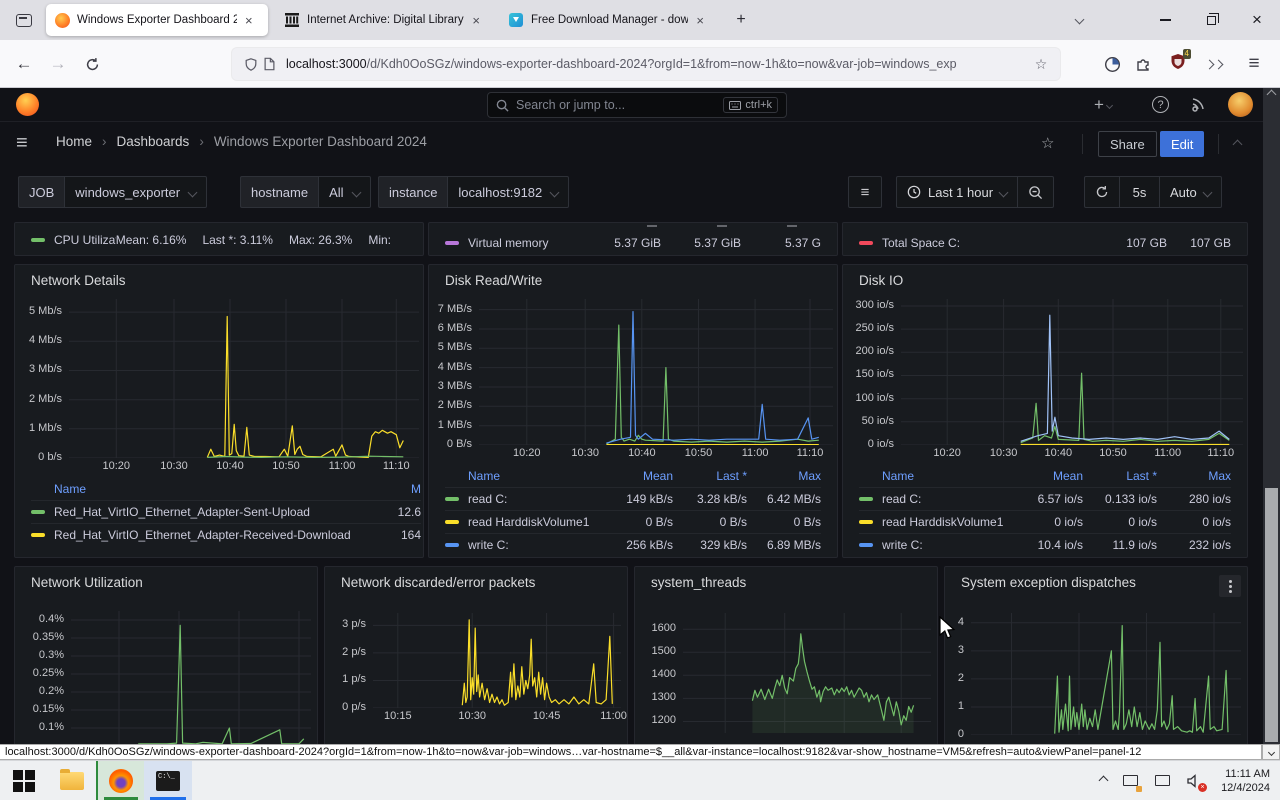  Describe the element at coordinates (1127, 144) in the screenshot. I see `share-button: Share` at that location.